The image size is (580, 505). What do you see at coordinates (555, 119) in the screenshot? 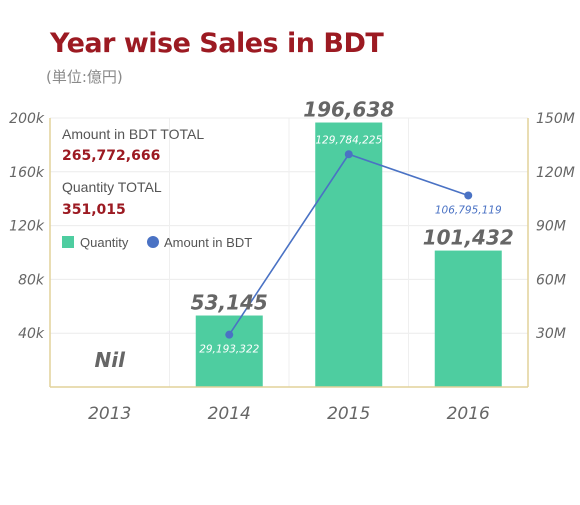
I see `y-right-tick-label: 150M` at bounding box center [555, 119].